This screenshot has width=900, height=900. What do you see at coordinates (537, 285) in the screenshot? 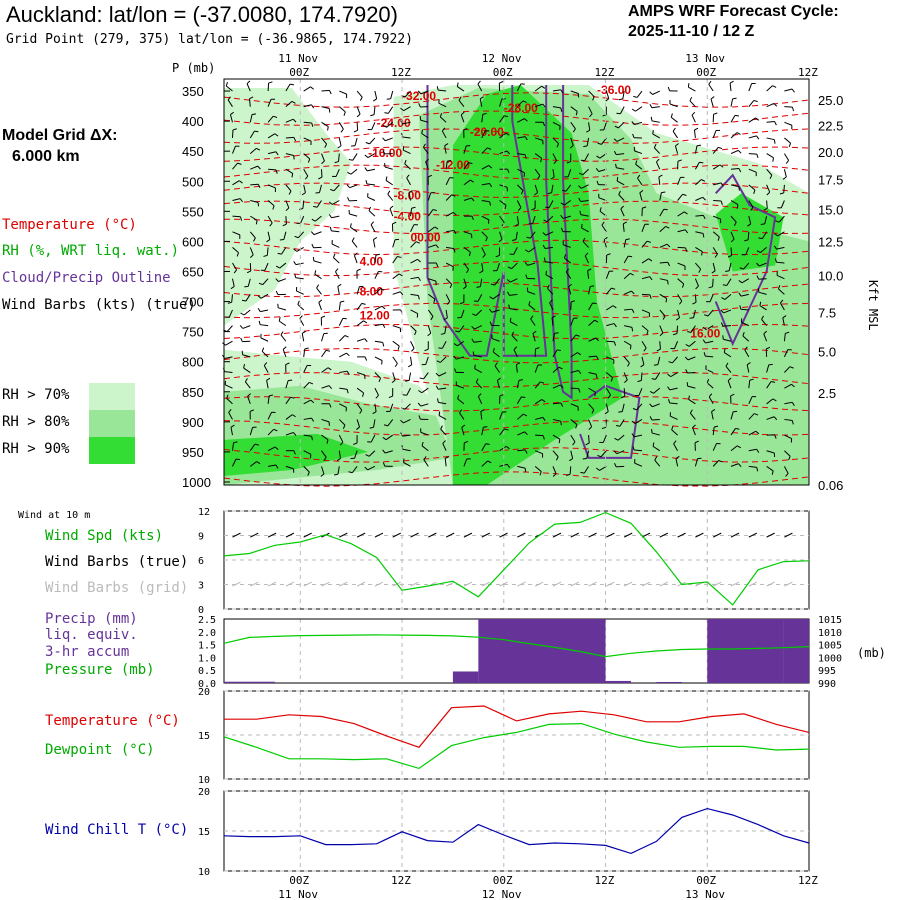
I see `rh90-area` at bounding box center [537, 285].